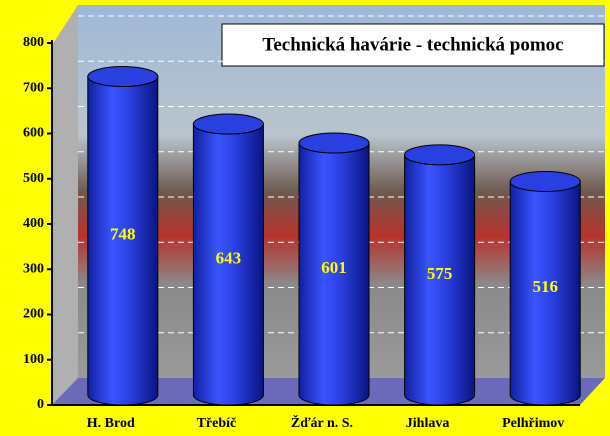  I want to click on chart-title: Technická havárie - technická pomoc, so click(412, 44).